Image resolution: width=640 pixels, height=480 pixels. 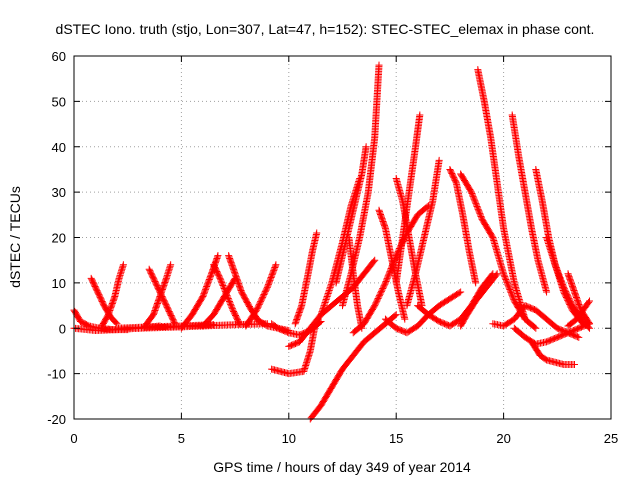 I want to click on y-tick-label: -10, so click(x=56, y=374).